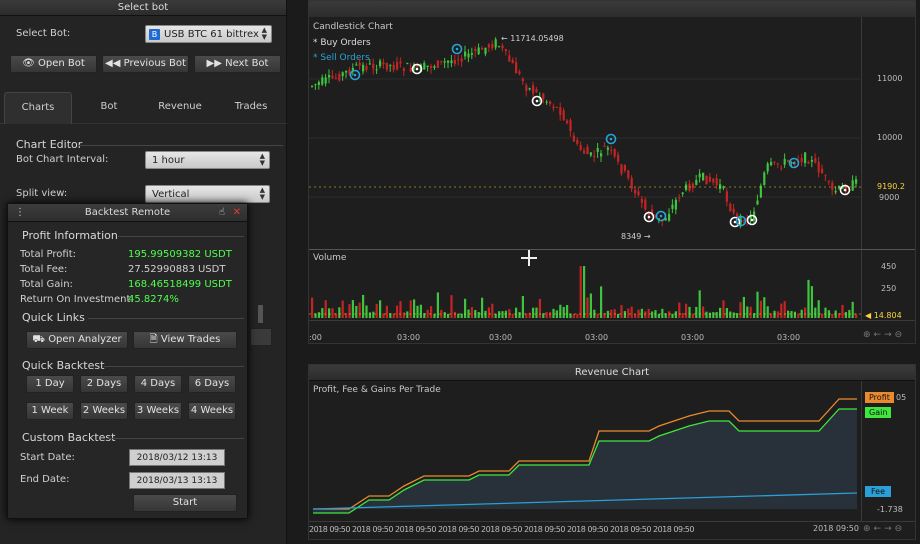  What do you see at coordinates (158, 384) in the screenshot?
I see `quick-backtest-button: 4 Days` at bounding box center [158, 384].